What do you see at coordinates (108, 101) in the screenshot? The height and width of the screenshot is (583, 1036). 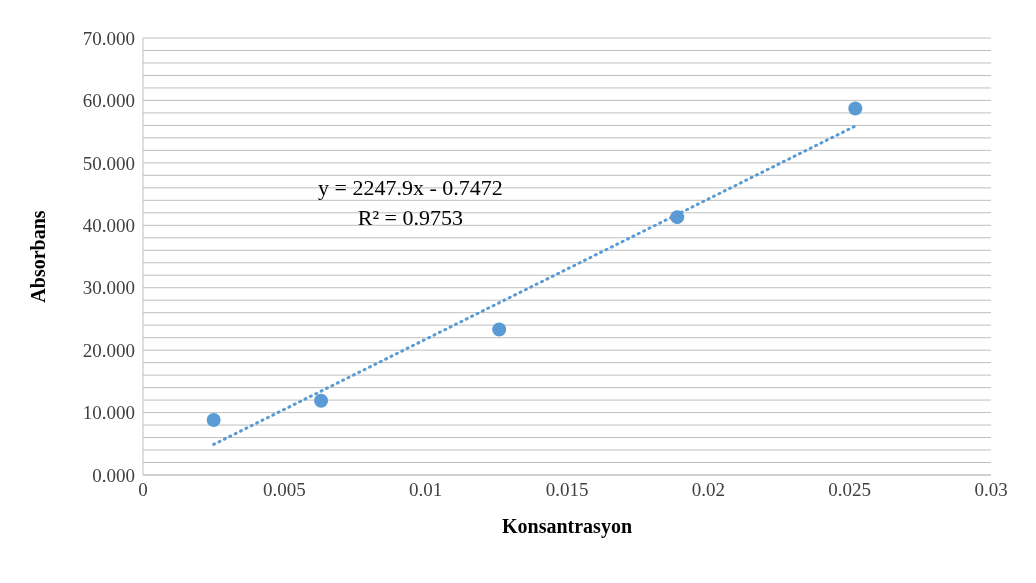 I see `y-tick-label: 60.000` at bounding box center [108, 101].